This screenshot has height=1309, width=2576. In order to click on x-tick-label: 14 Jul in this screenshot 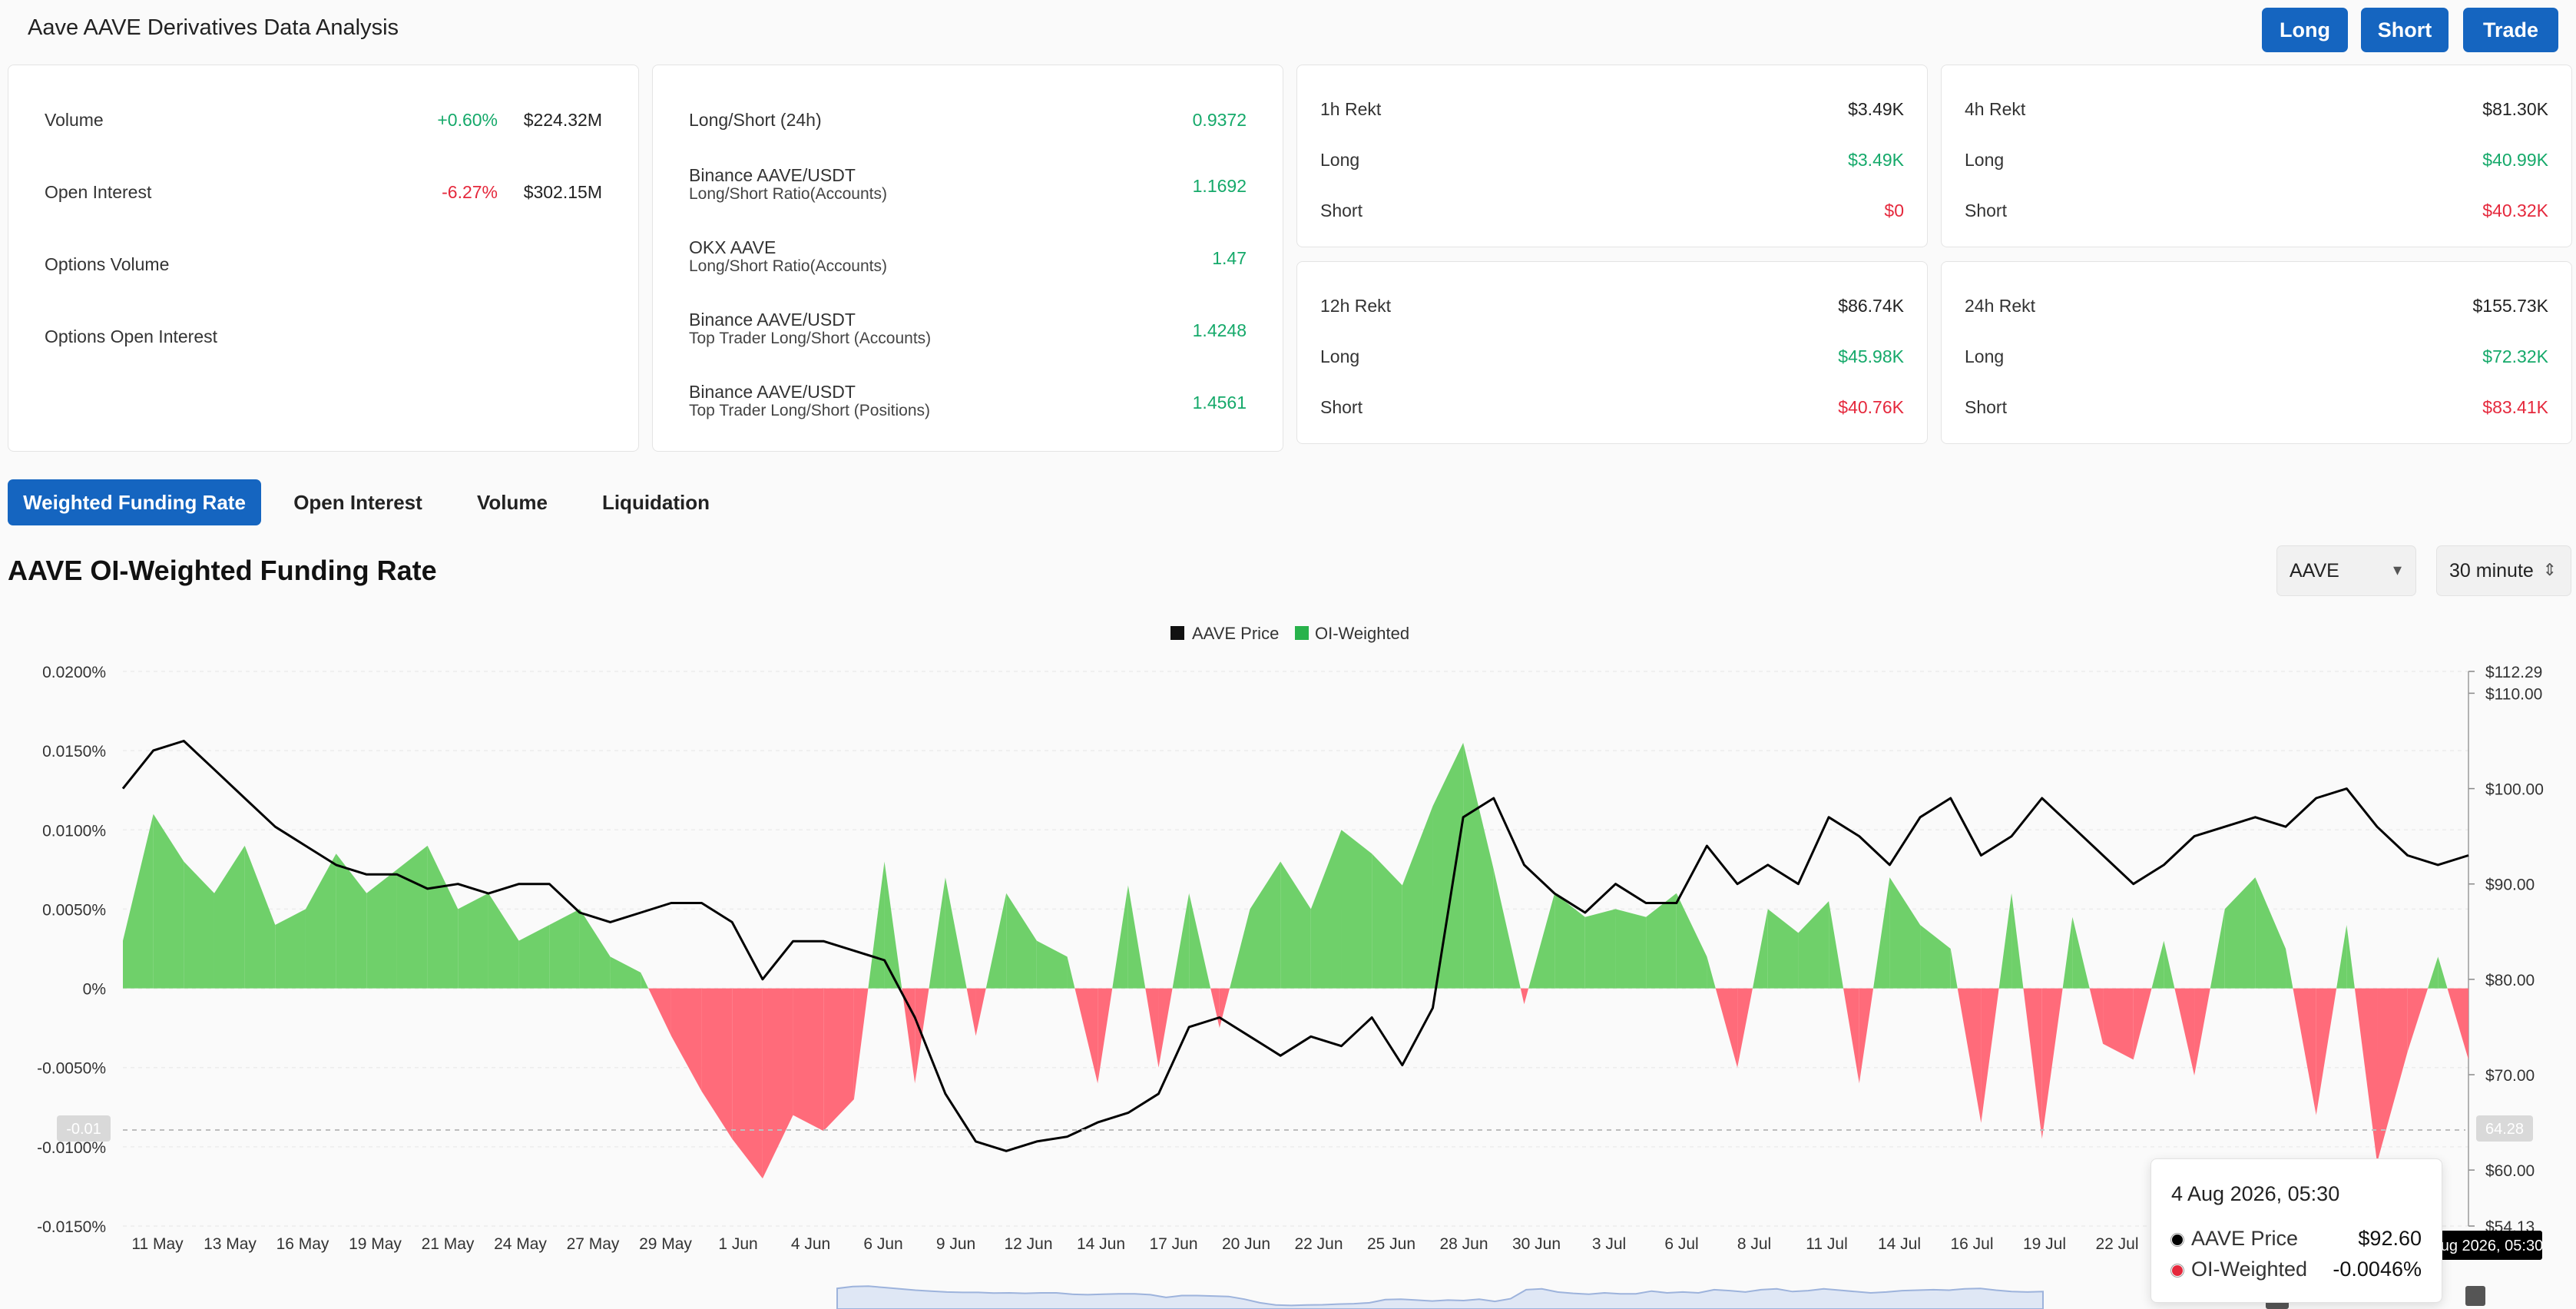, I will do `click(1899, 1244)`.